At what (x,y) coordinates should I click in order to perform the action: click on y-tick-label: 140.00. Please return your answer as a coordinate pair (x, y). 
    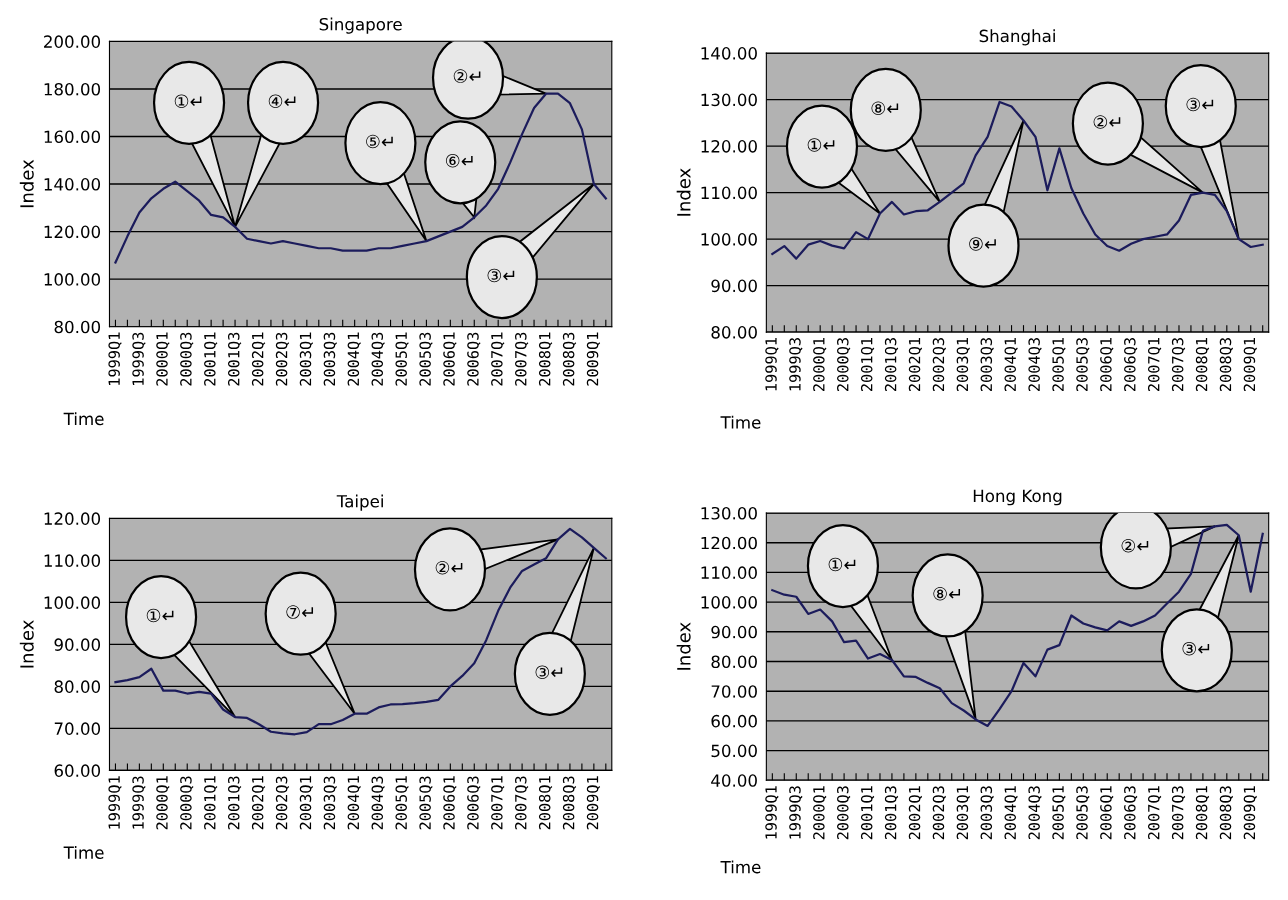
    Looking at the image, I should click on (729, 53).